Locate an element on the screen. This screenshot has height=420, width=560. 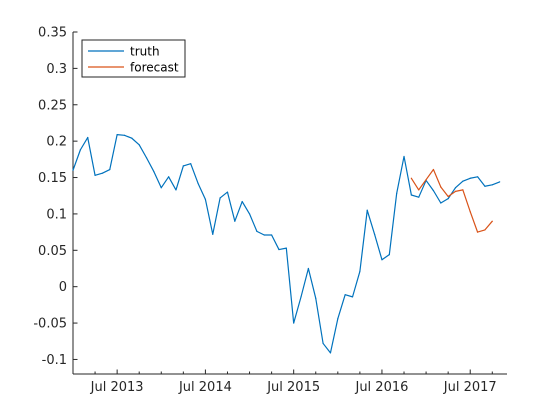
x-tick-label: Jul 2016 is located at coordinates (381, 387).